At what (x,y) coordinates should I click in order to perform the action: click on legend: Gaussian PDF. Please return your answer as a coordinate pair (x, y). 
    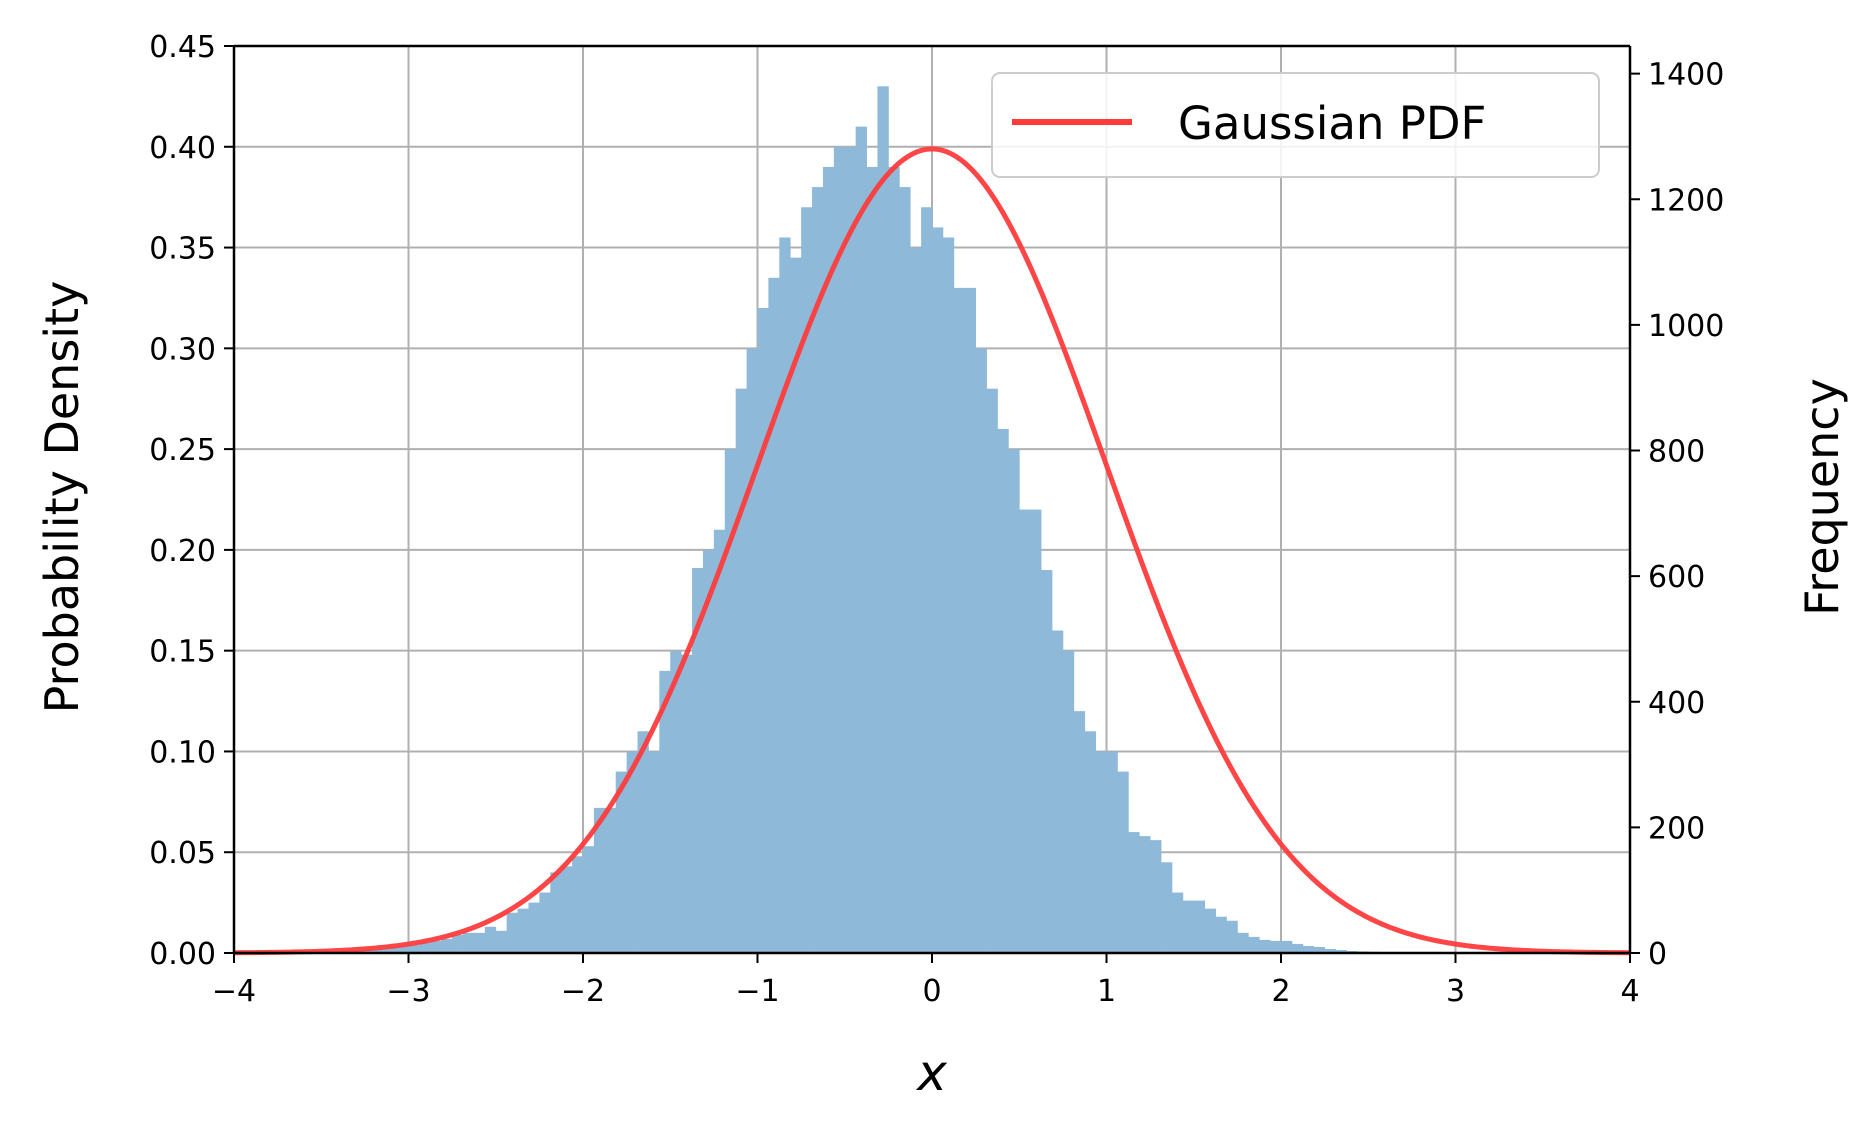
    Looking at the image, I should click on (1295, 125).